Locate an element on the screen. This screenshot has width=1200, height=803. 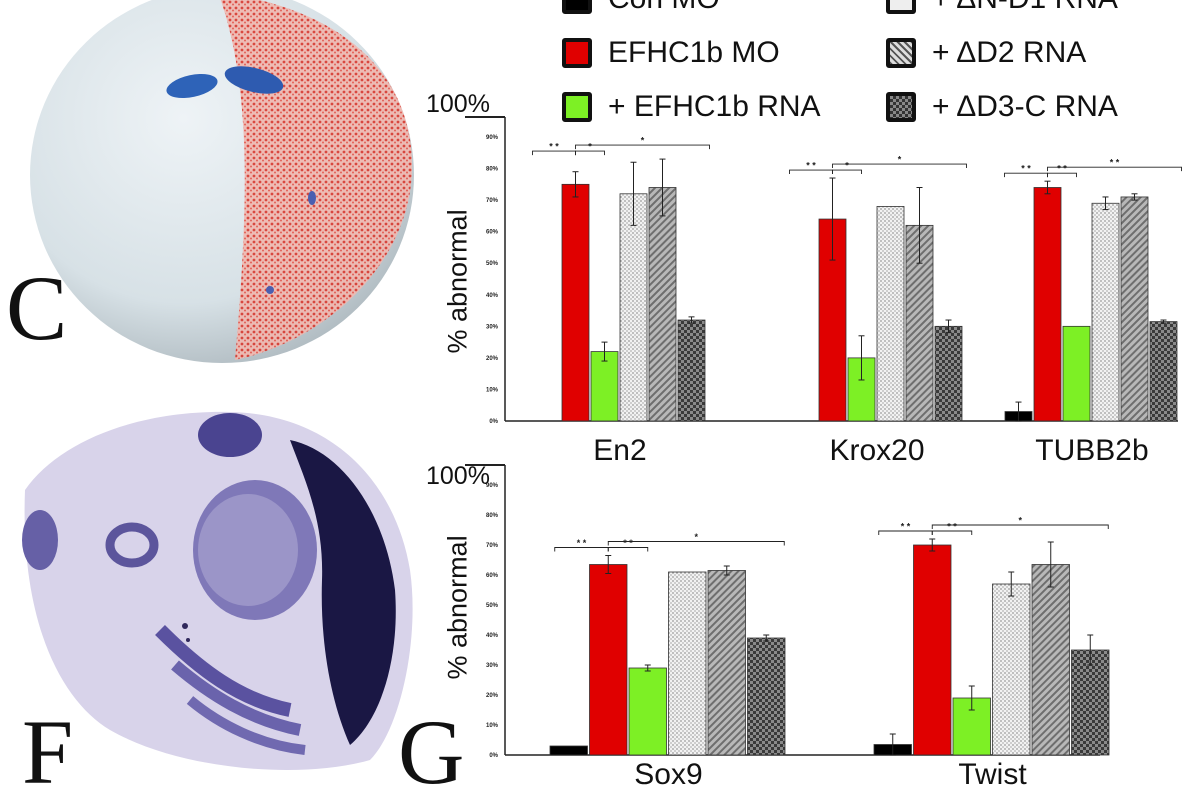
legend-label: + ΔN-D1 RNA is located at coordinates (1025, 8).